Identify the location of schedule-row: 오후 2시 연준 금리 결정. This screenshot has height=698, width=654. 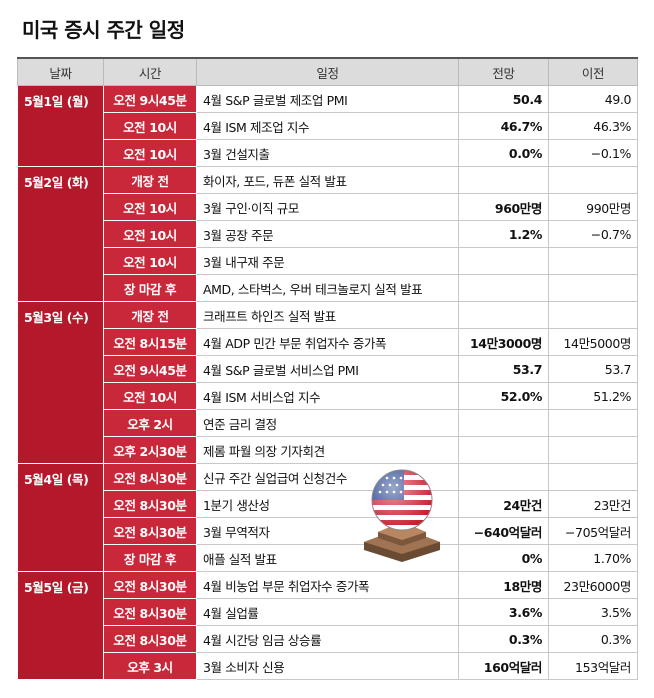
(328, 423).